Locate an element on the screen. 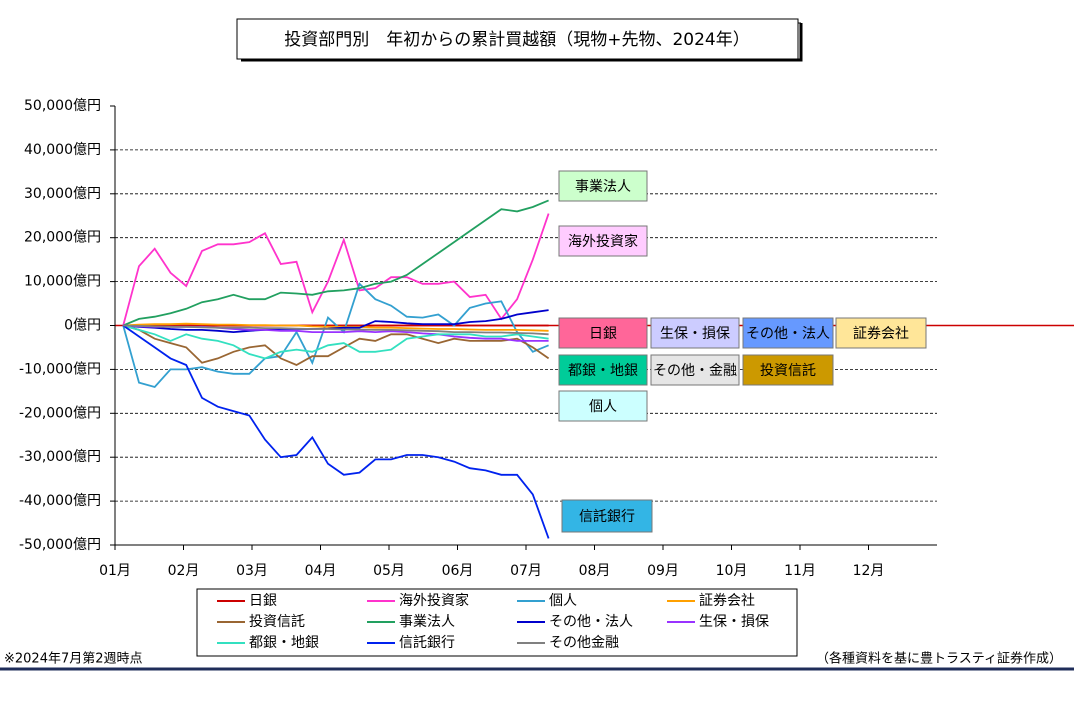 Image resolution: width=1074 pixels, height=707 pixels. title-shadow-edge is located at coordinates (522, 42).